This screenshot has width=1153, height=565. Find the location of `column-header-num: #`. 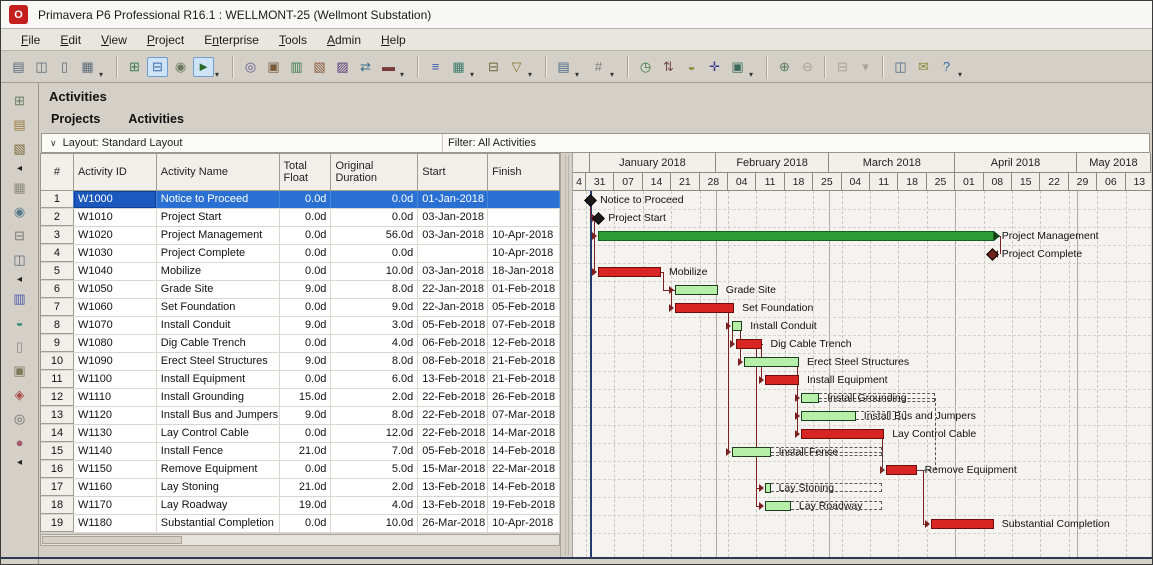

column-header-num: # is located at coordinates (57, 172).